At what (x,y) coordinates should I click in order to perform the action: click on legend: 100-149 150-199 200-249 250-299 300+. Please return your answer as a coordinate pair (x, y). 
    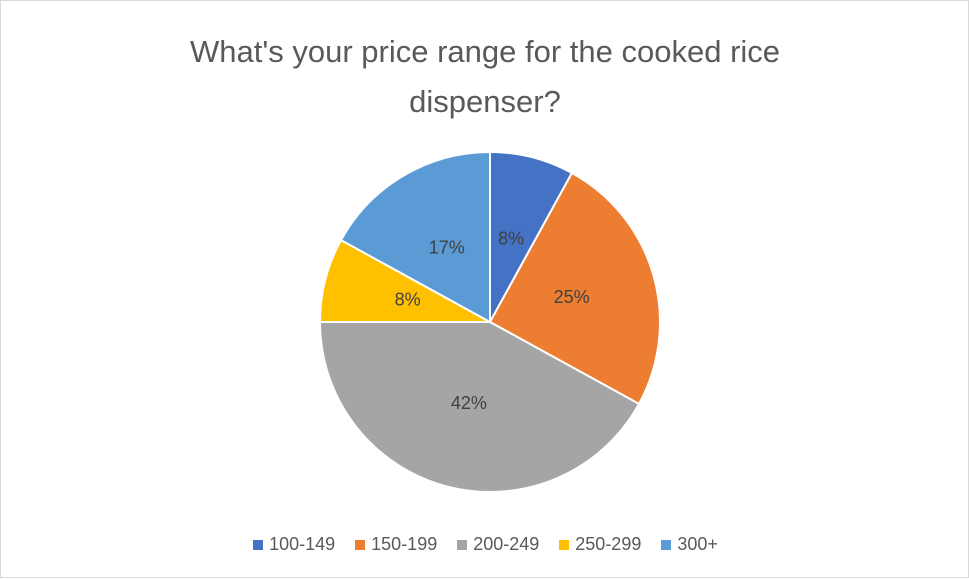
    Looking at the image, I should click on (485, 544).